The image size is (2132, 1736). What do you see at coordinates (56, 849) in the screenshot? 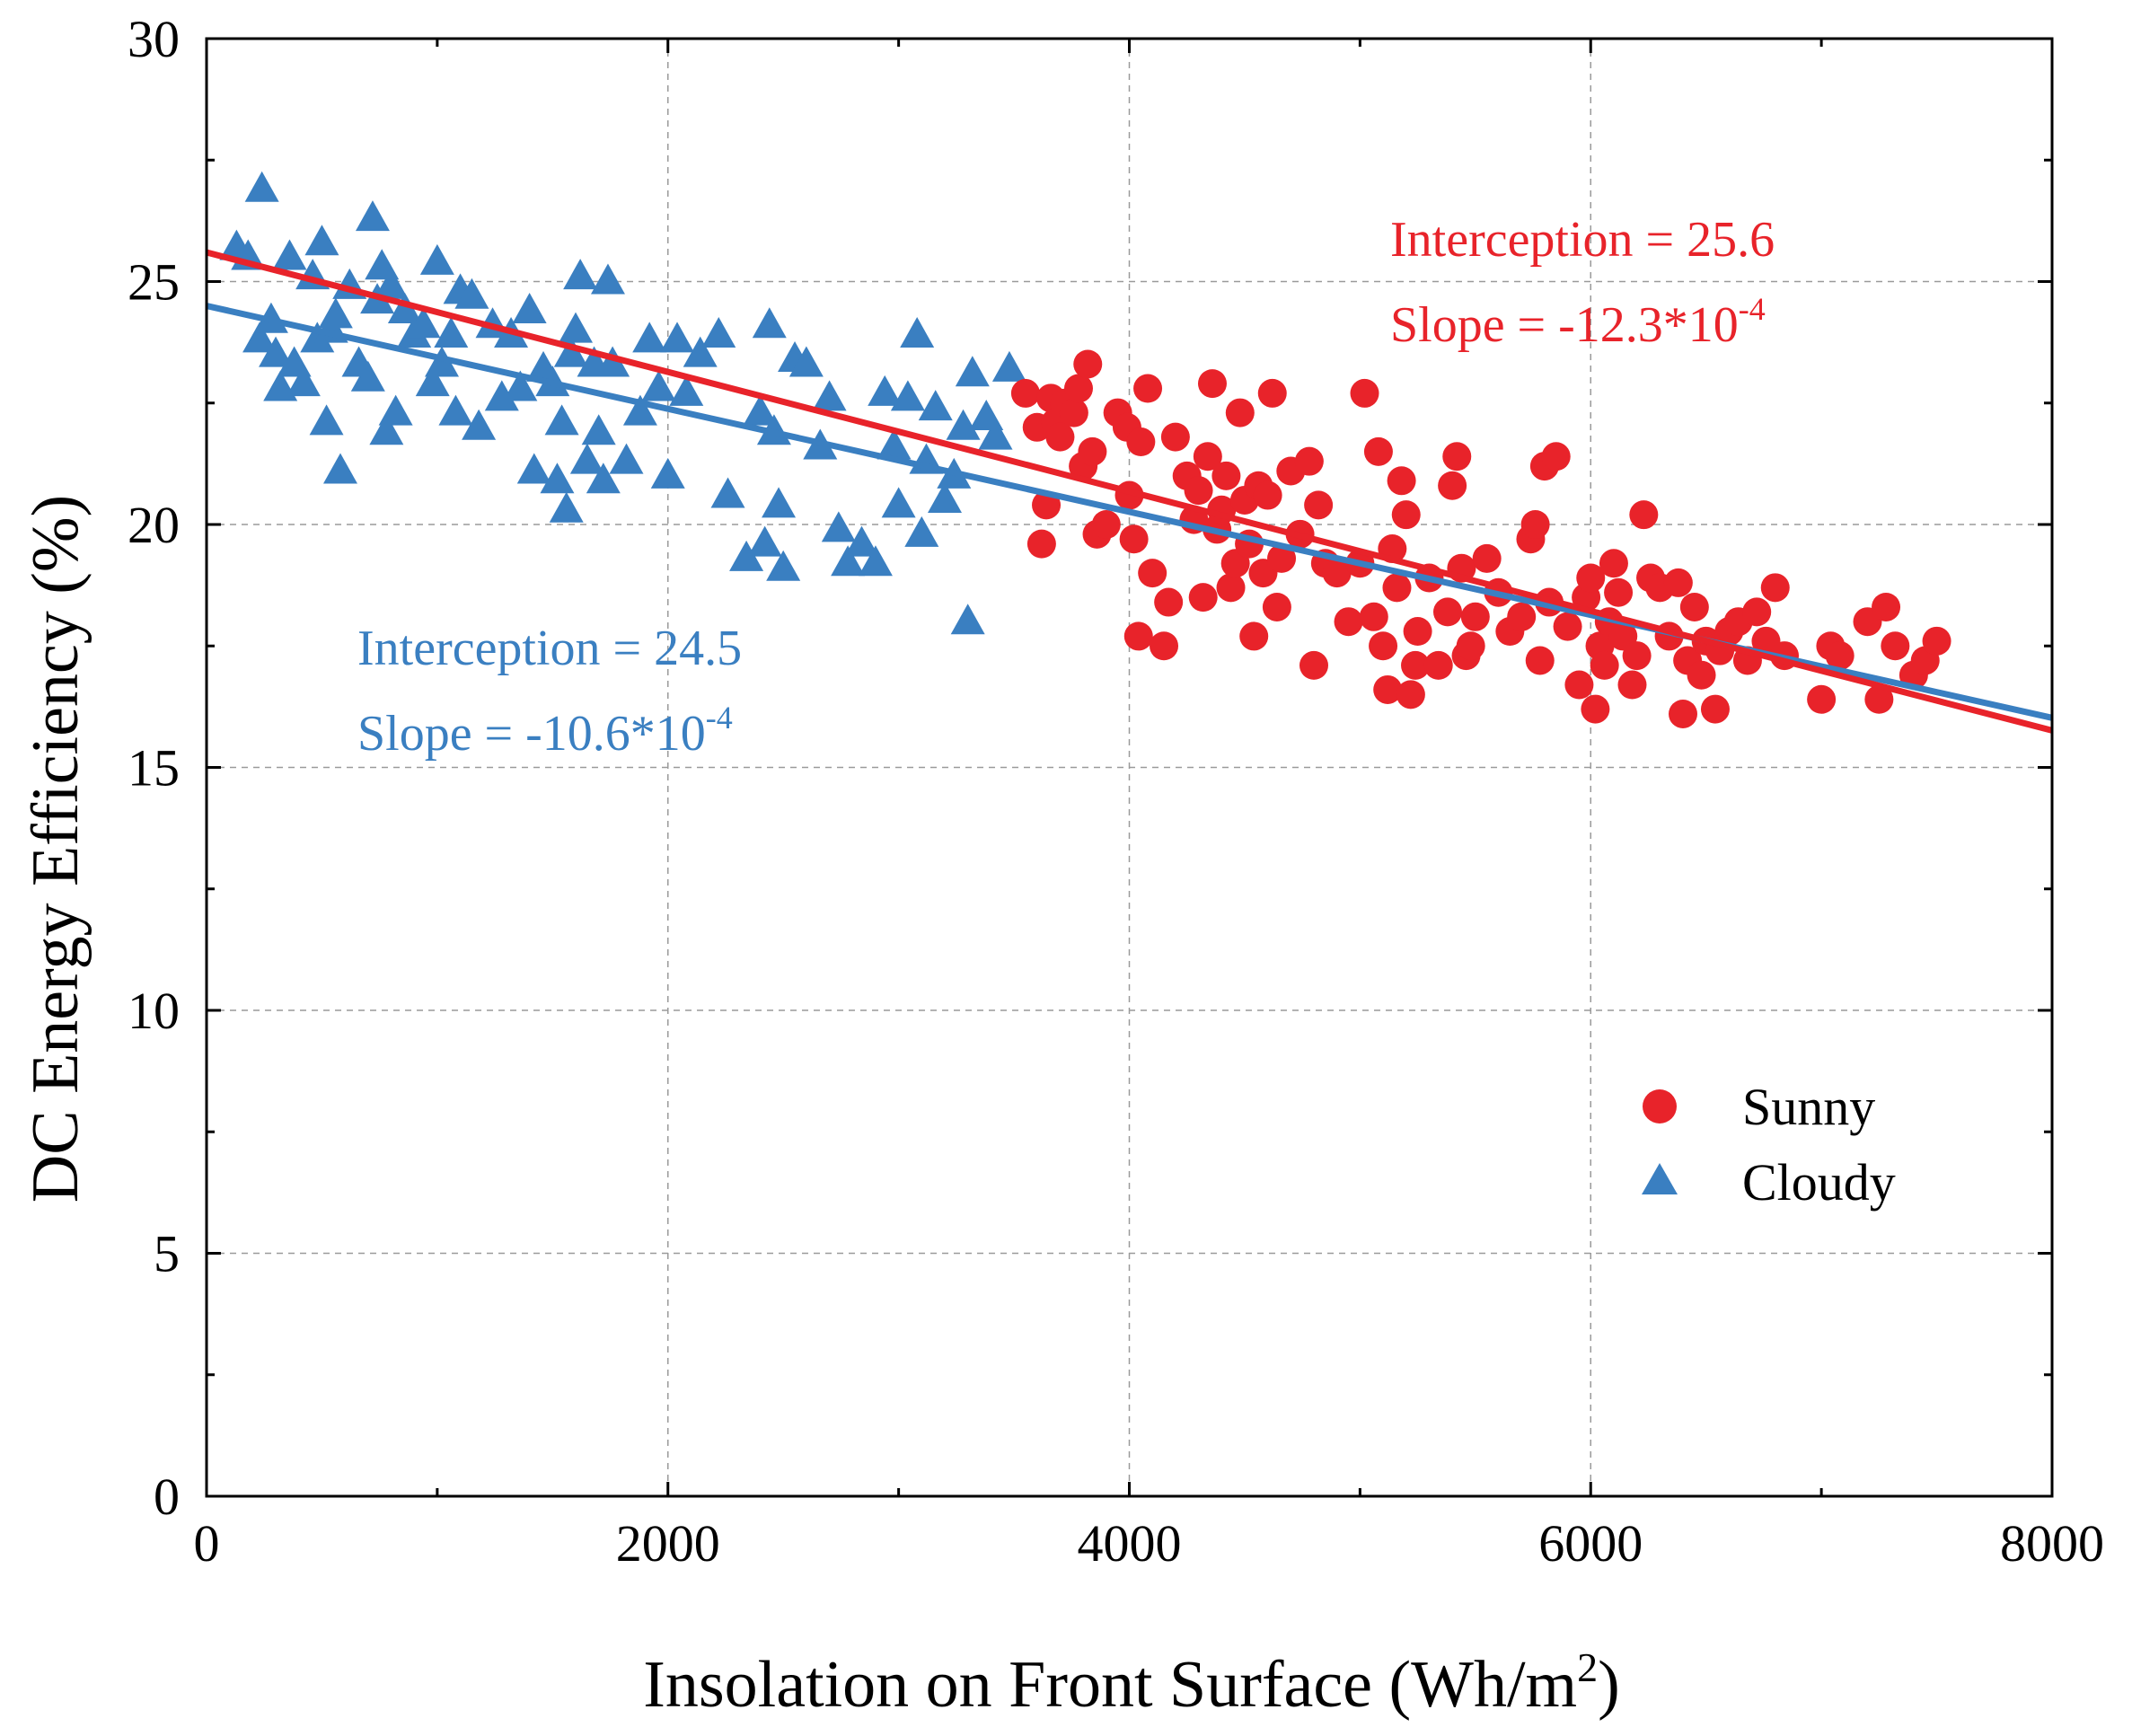
I see `y-axis-label: DC Energy Efficiency (%)` at bounding box center [56, 849].